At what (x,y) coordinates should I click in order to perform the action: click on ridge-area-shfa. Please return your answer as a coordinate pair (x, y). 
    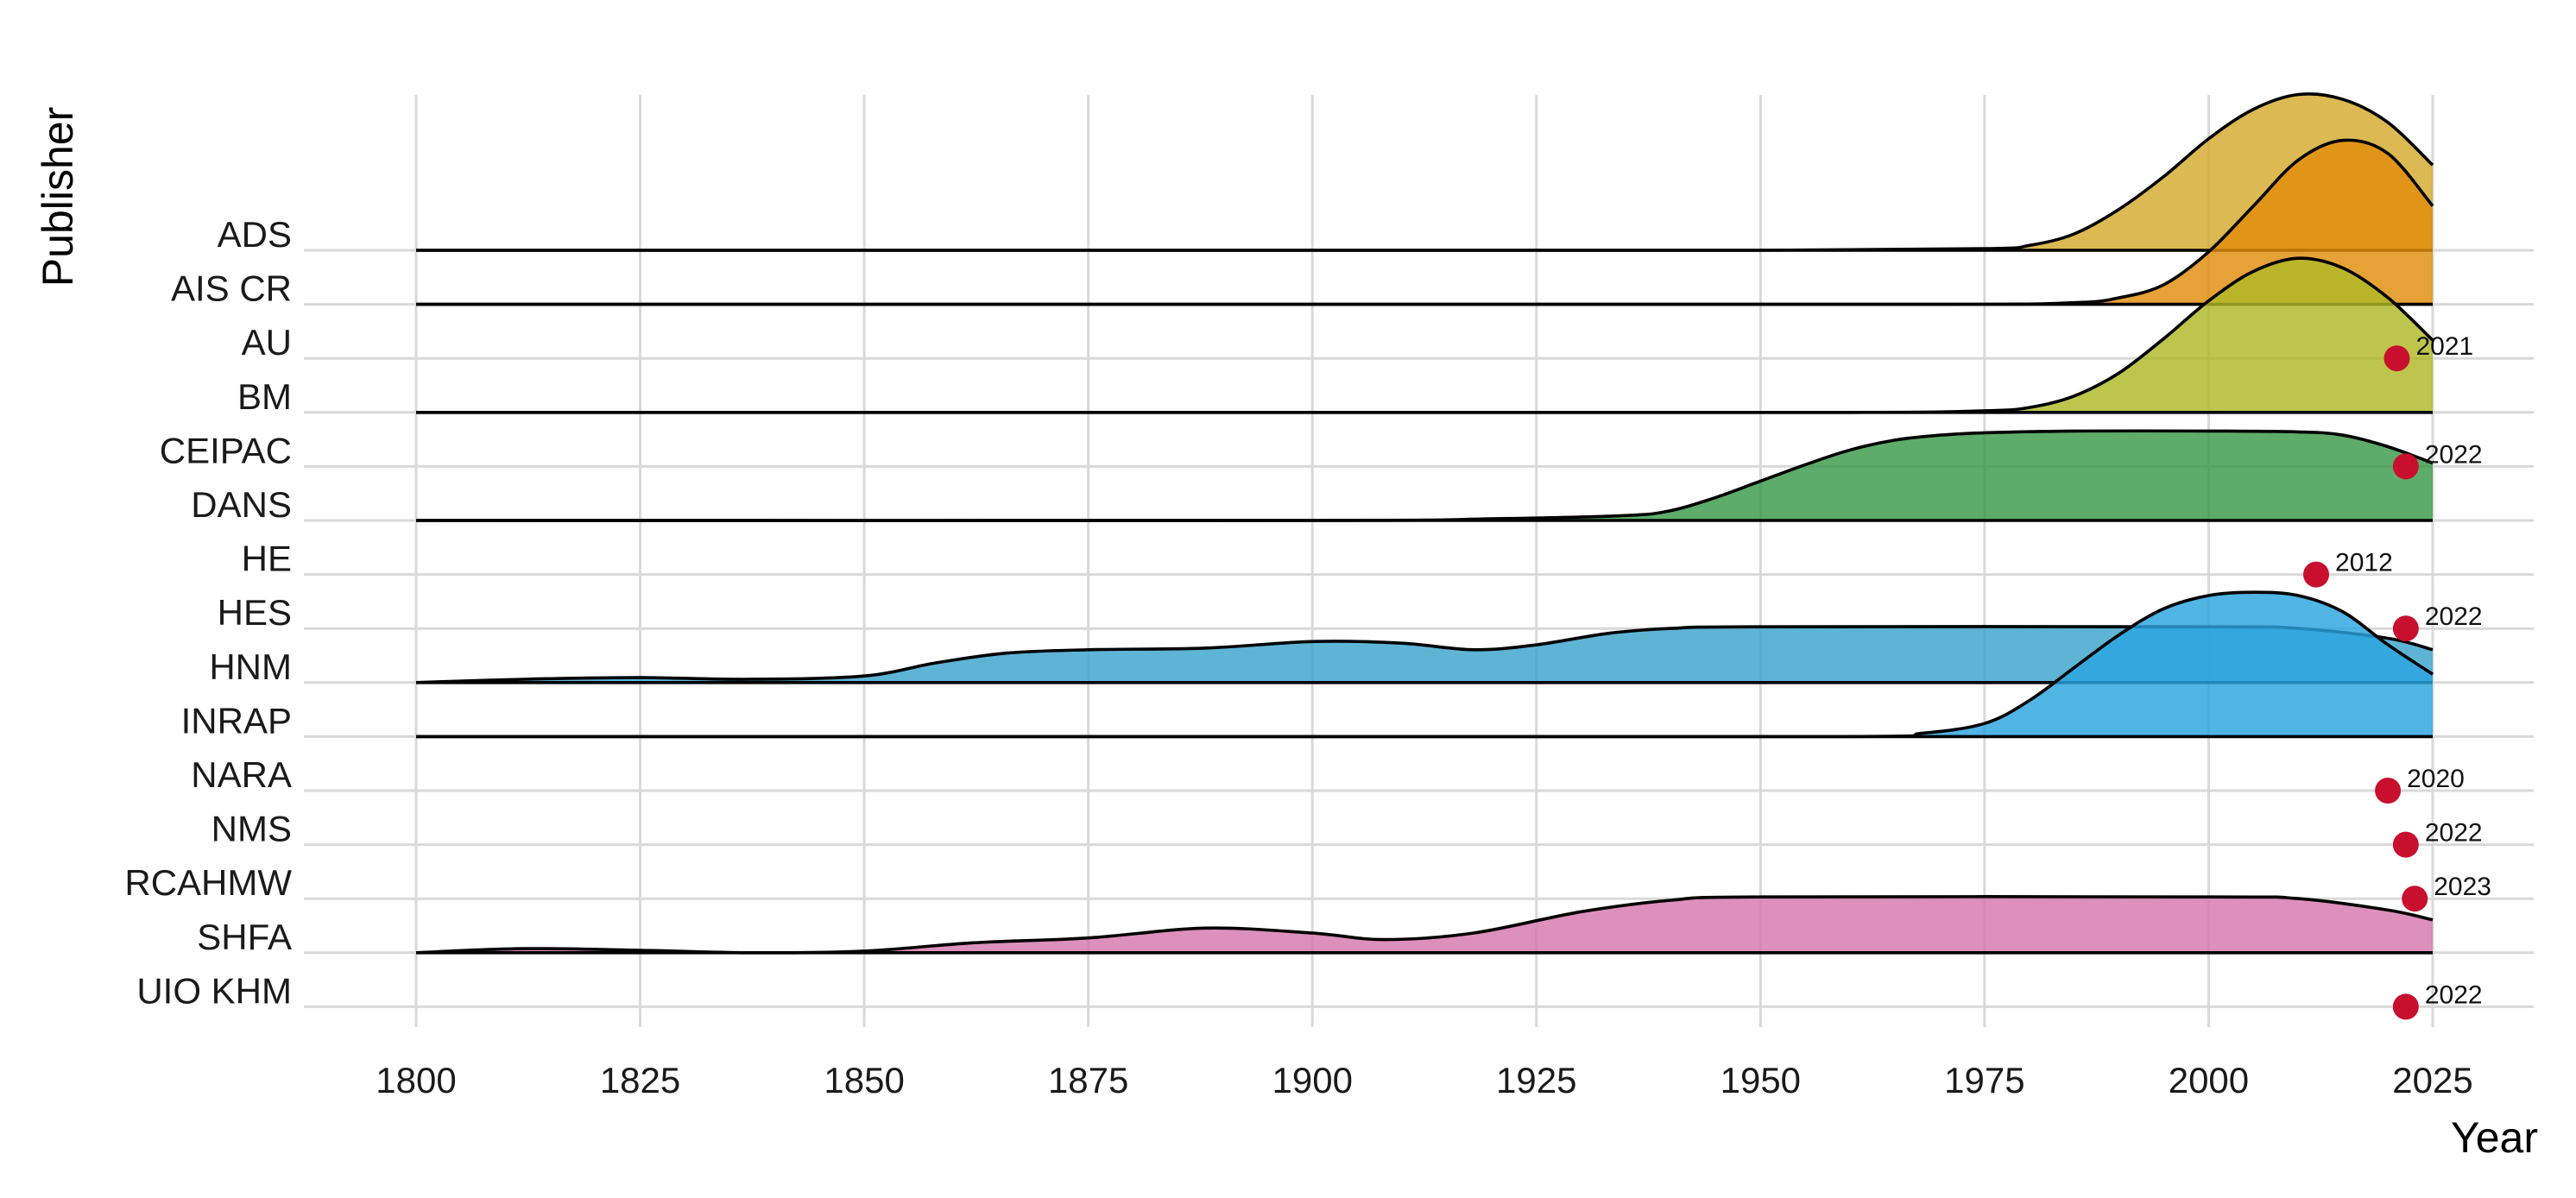
    Looking at the image, I should click on (1424, 924).